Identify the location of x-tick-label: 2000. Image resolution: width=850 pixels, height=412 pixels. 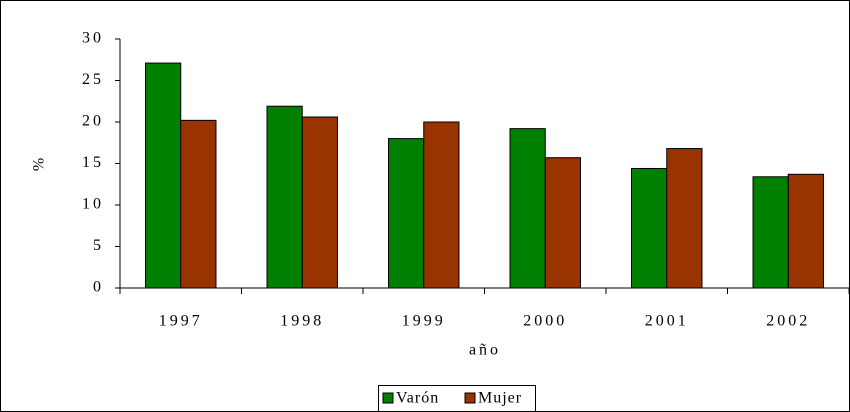
(545, 321).